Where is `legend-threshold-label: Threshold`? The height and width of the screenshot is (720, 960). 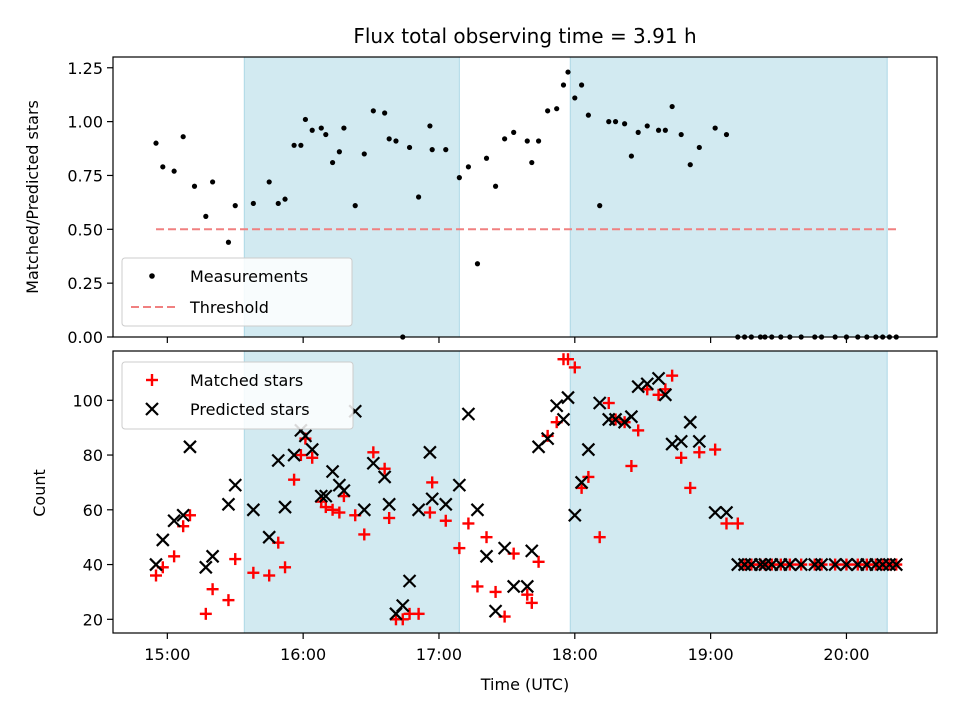 legend-threshold-label: Threshold is located at coordinates (229, 307).